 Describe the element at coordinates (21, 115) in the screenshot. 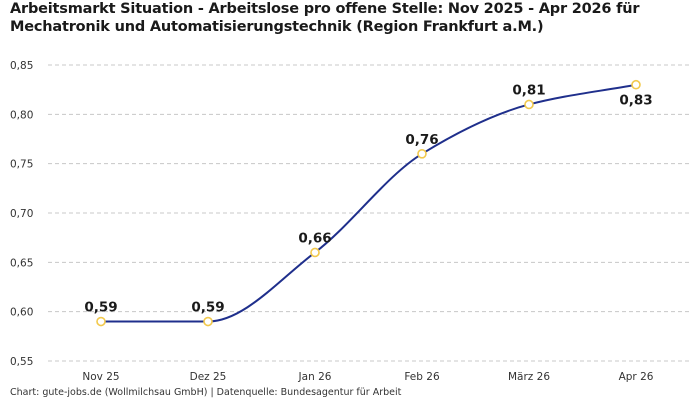

I see `y-tick-label: 0,80` at that location.